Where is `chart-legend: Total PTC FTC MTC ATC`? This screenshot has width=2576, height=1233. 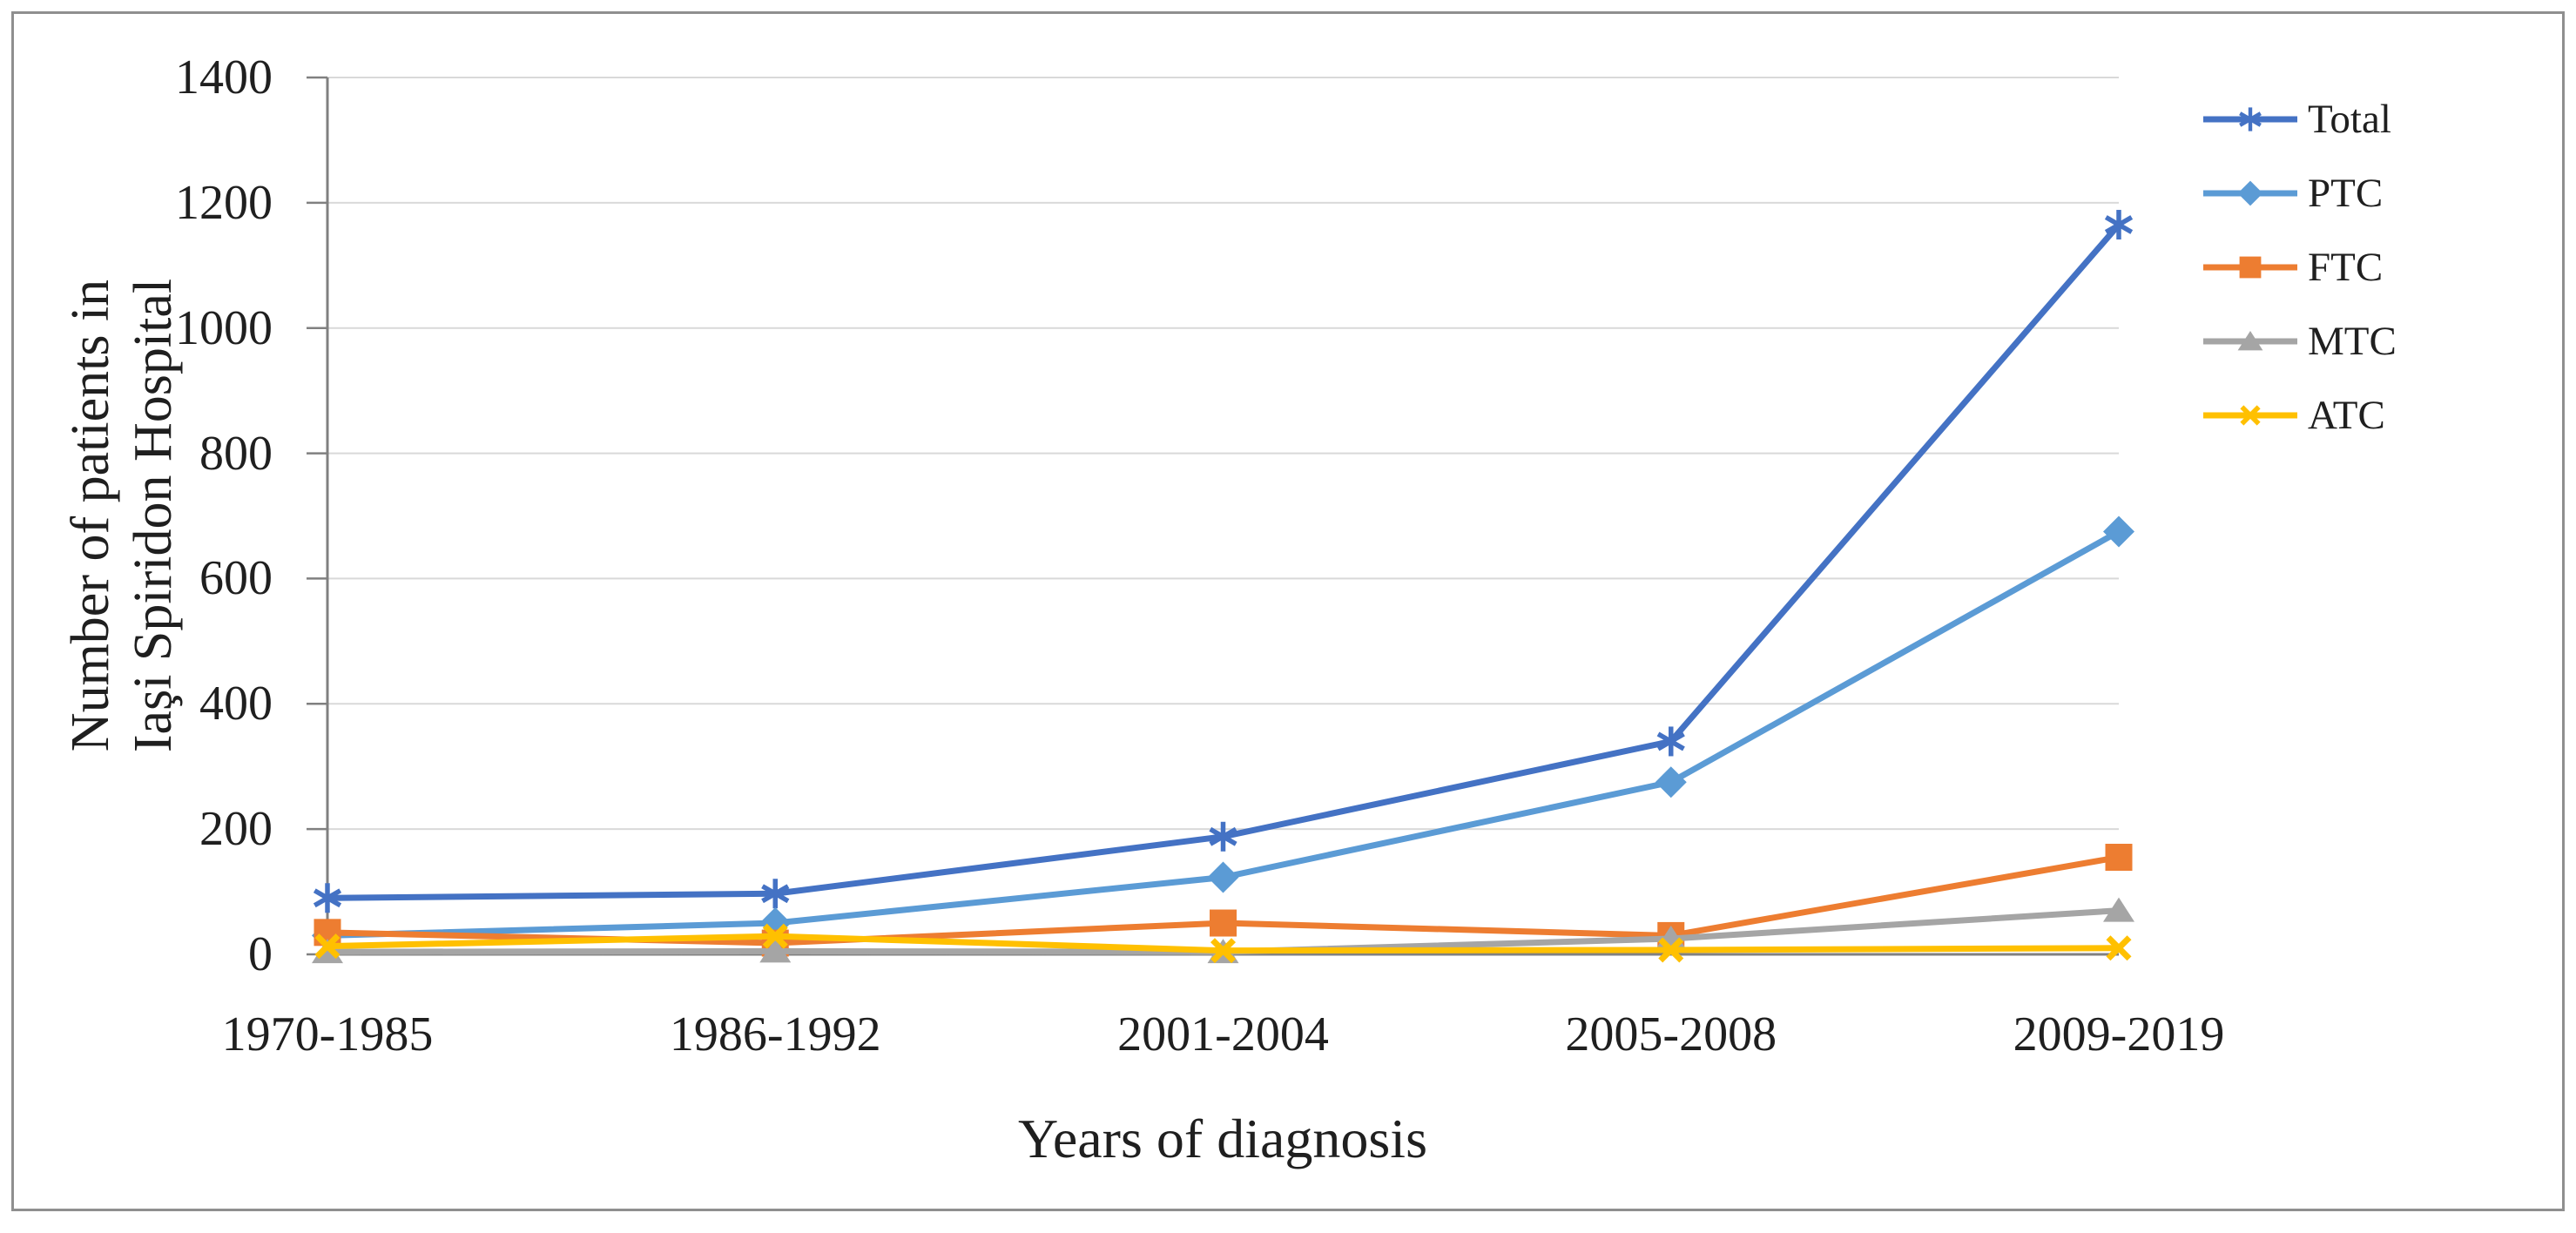
chart-legend: Total PTC FTC MTC ATC is located at coordinates (2300, 267).